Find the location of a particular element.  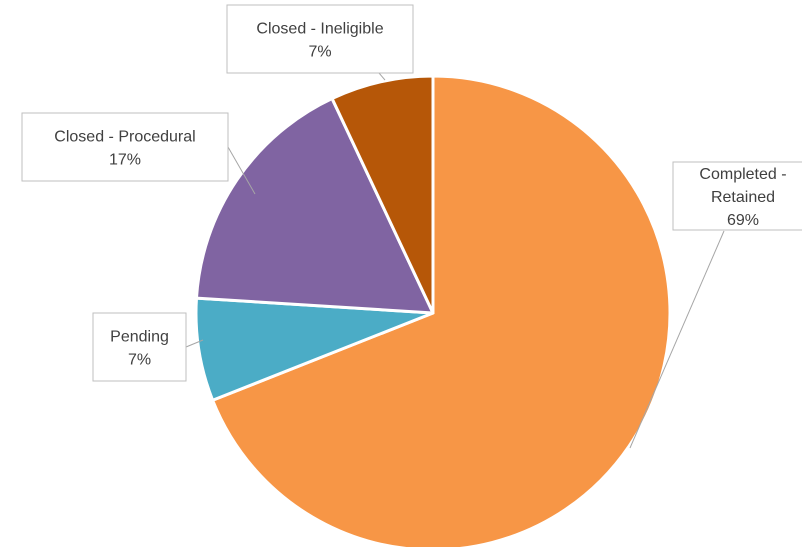

slice-pending is located at coordinates (314, 349).